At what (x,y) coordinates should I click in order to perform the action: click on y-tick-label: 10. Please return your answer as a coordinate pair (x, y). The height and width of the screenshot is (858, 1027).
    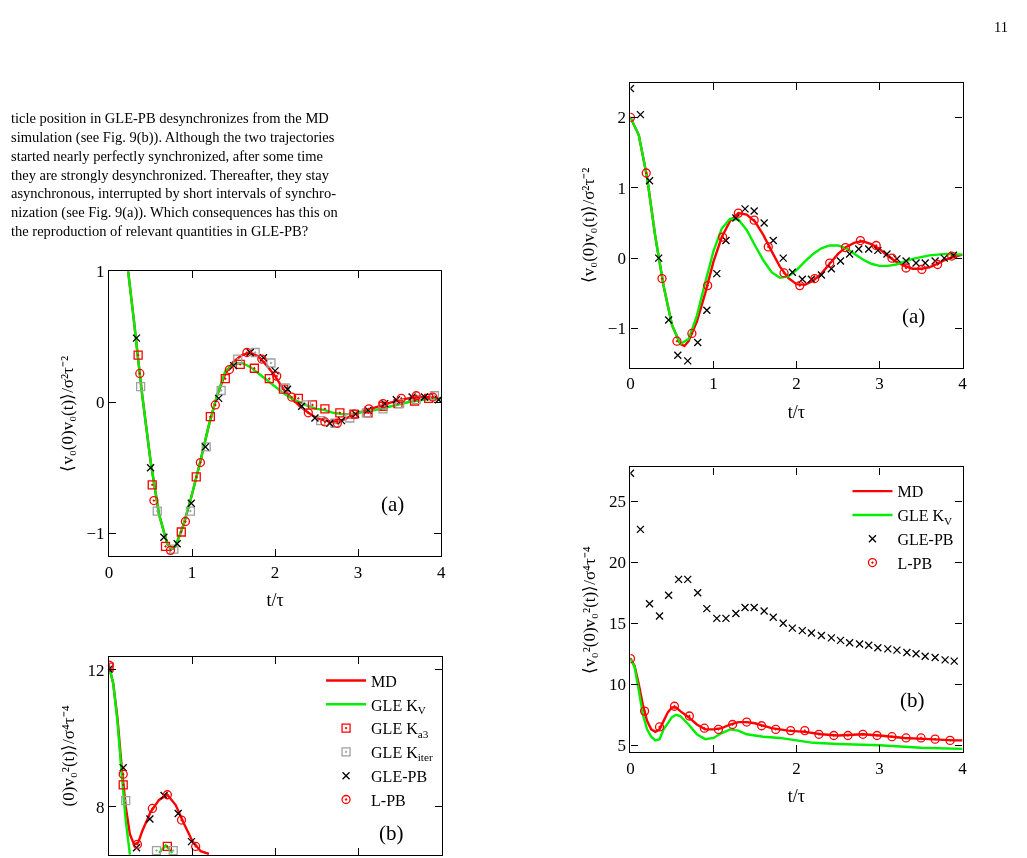
    Looking at the image, I should click on (617, 685).